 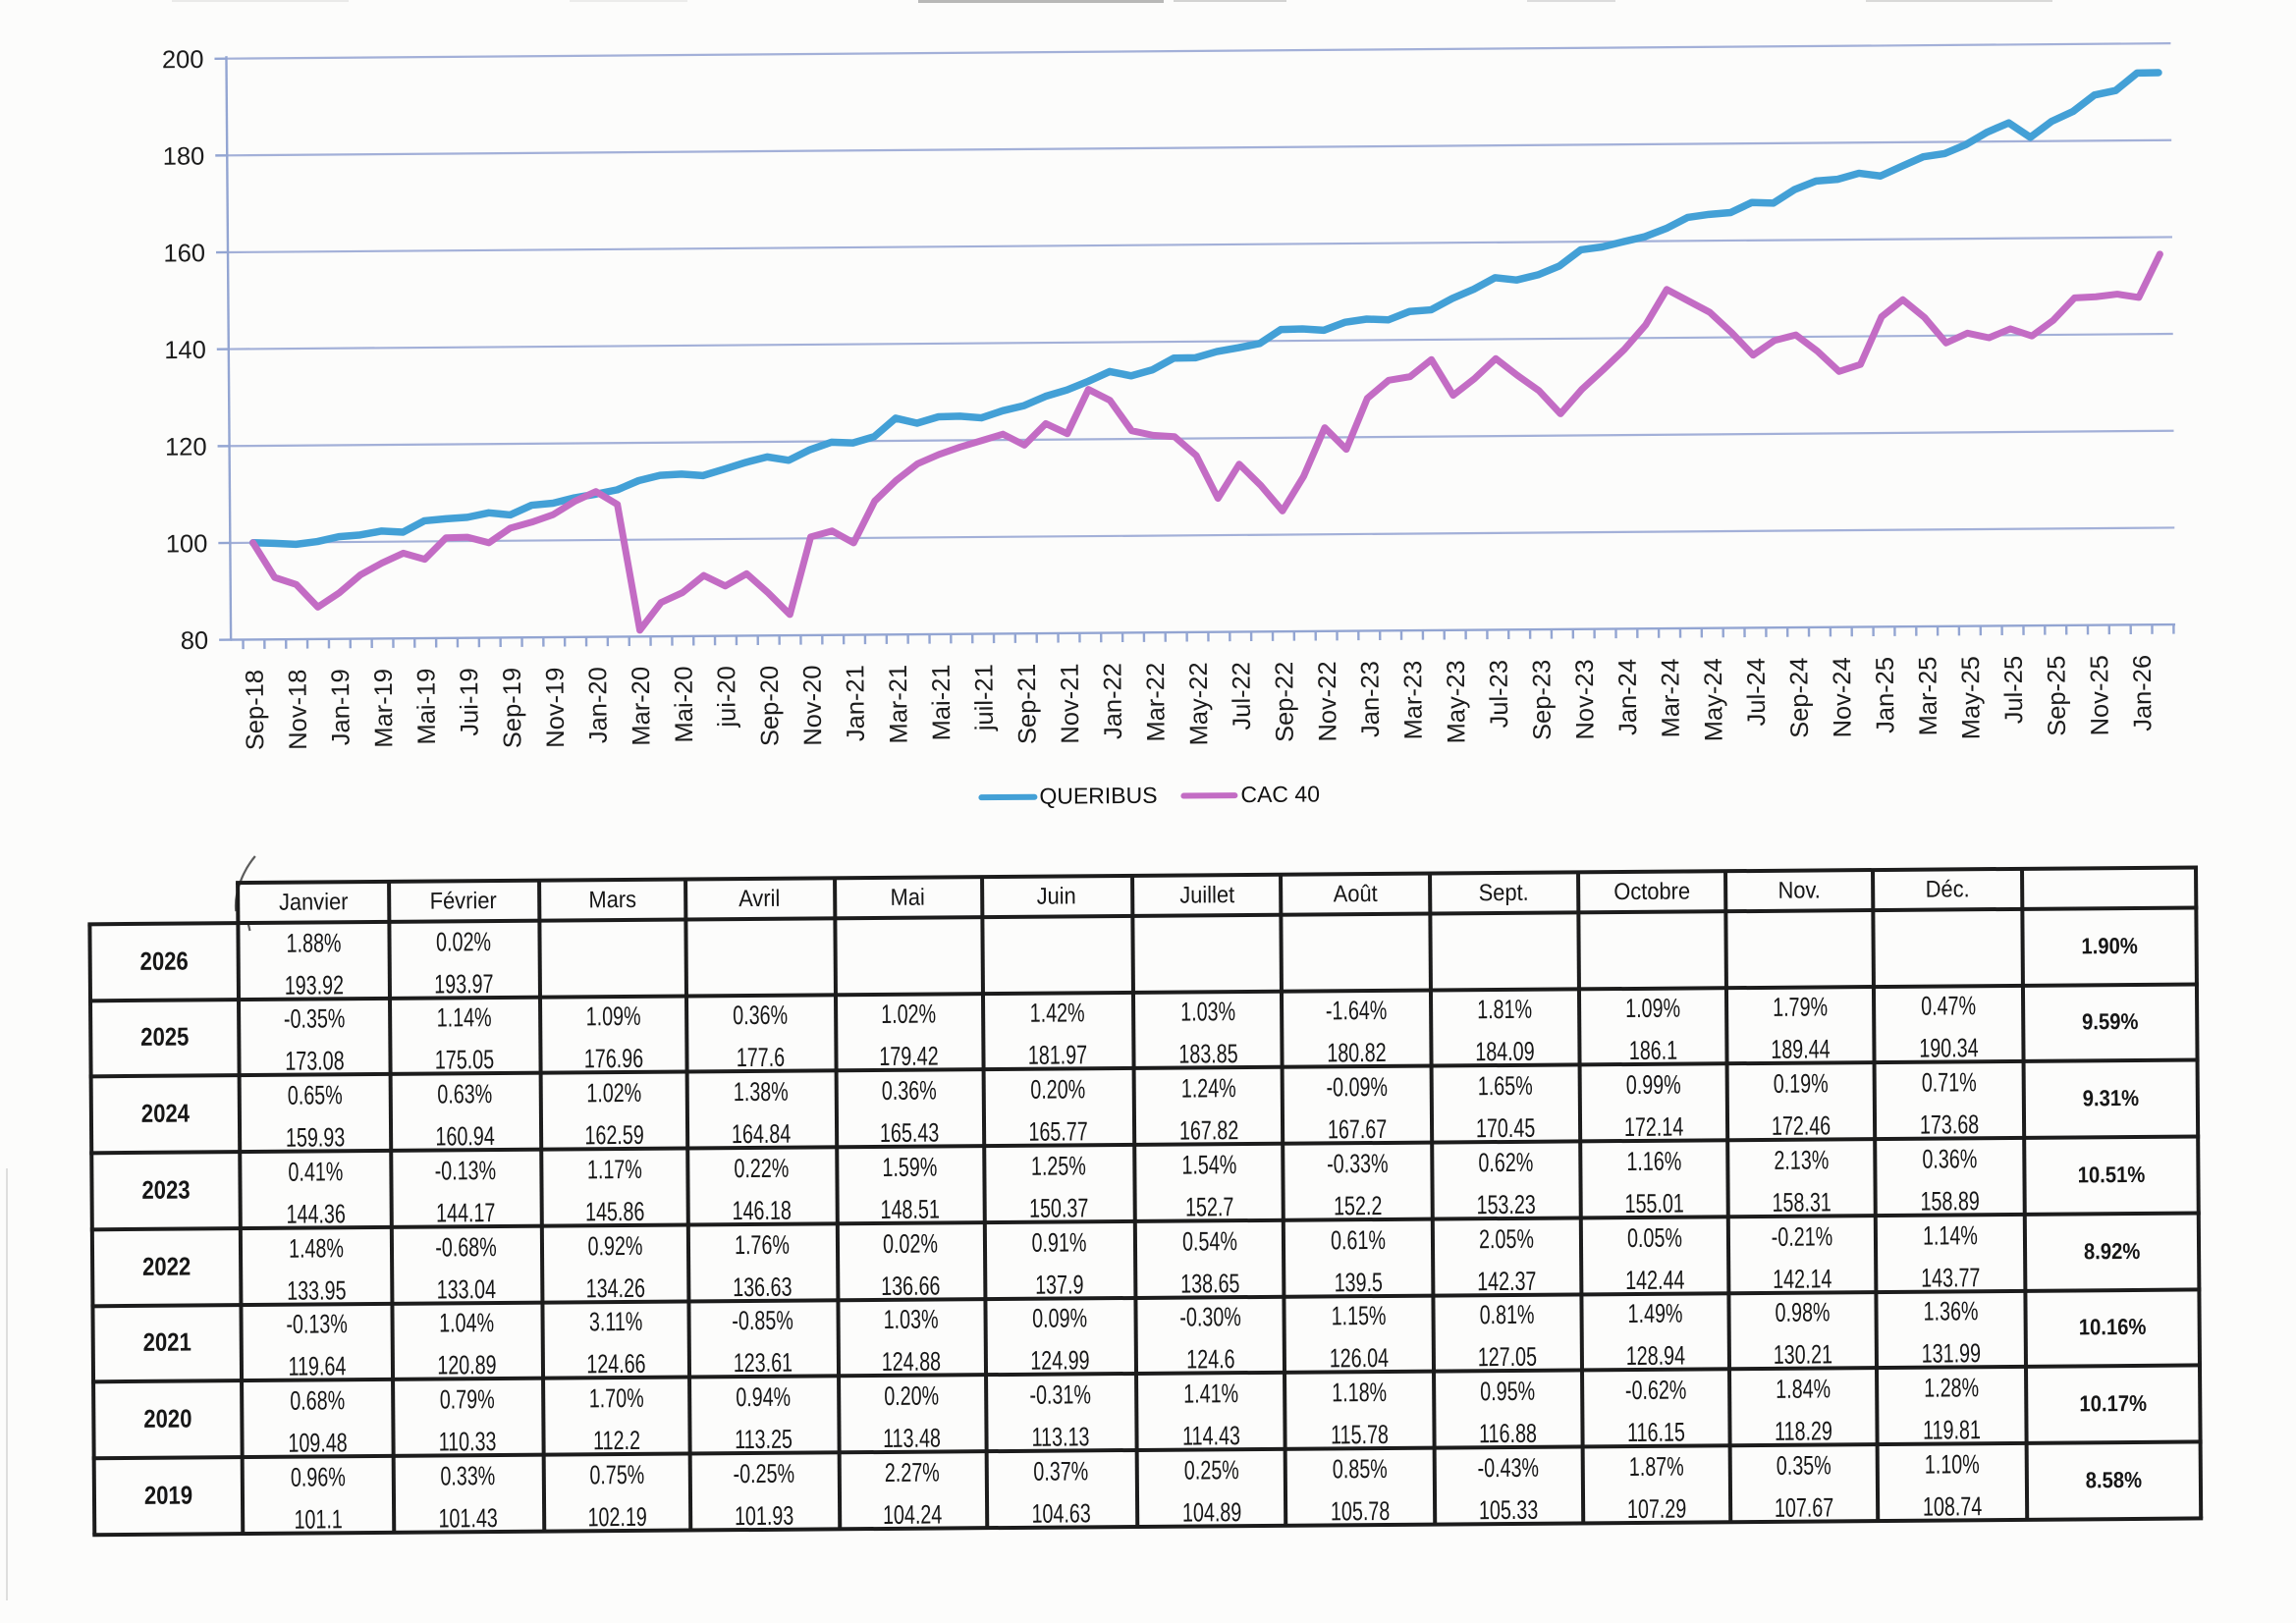 What do you see at coordinates (726, 697) in the screenshot?
I see `svg-text: jui-20` at bounding box center [726, 697].